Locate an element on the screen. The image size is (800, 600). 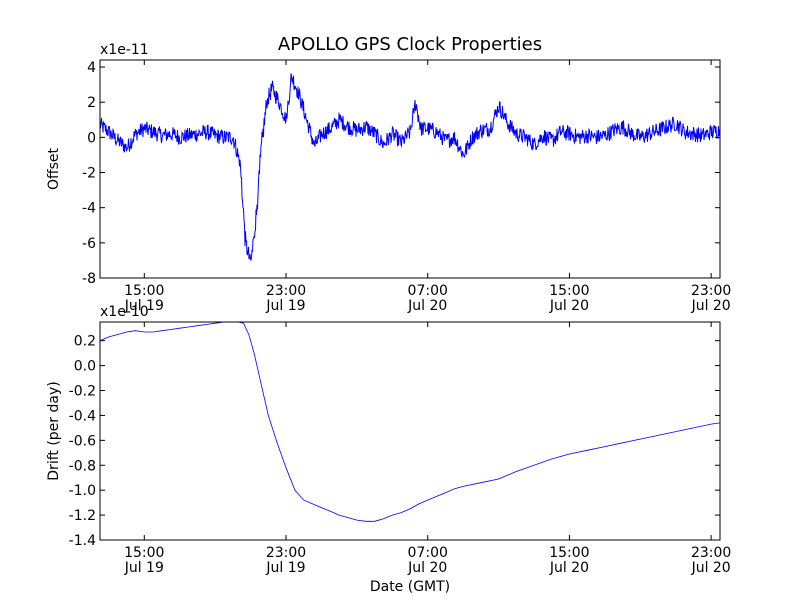
y-tick-label: -0.6 is located at coordinates (82, 441).